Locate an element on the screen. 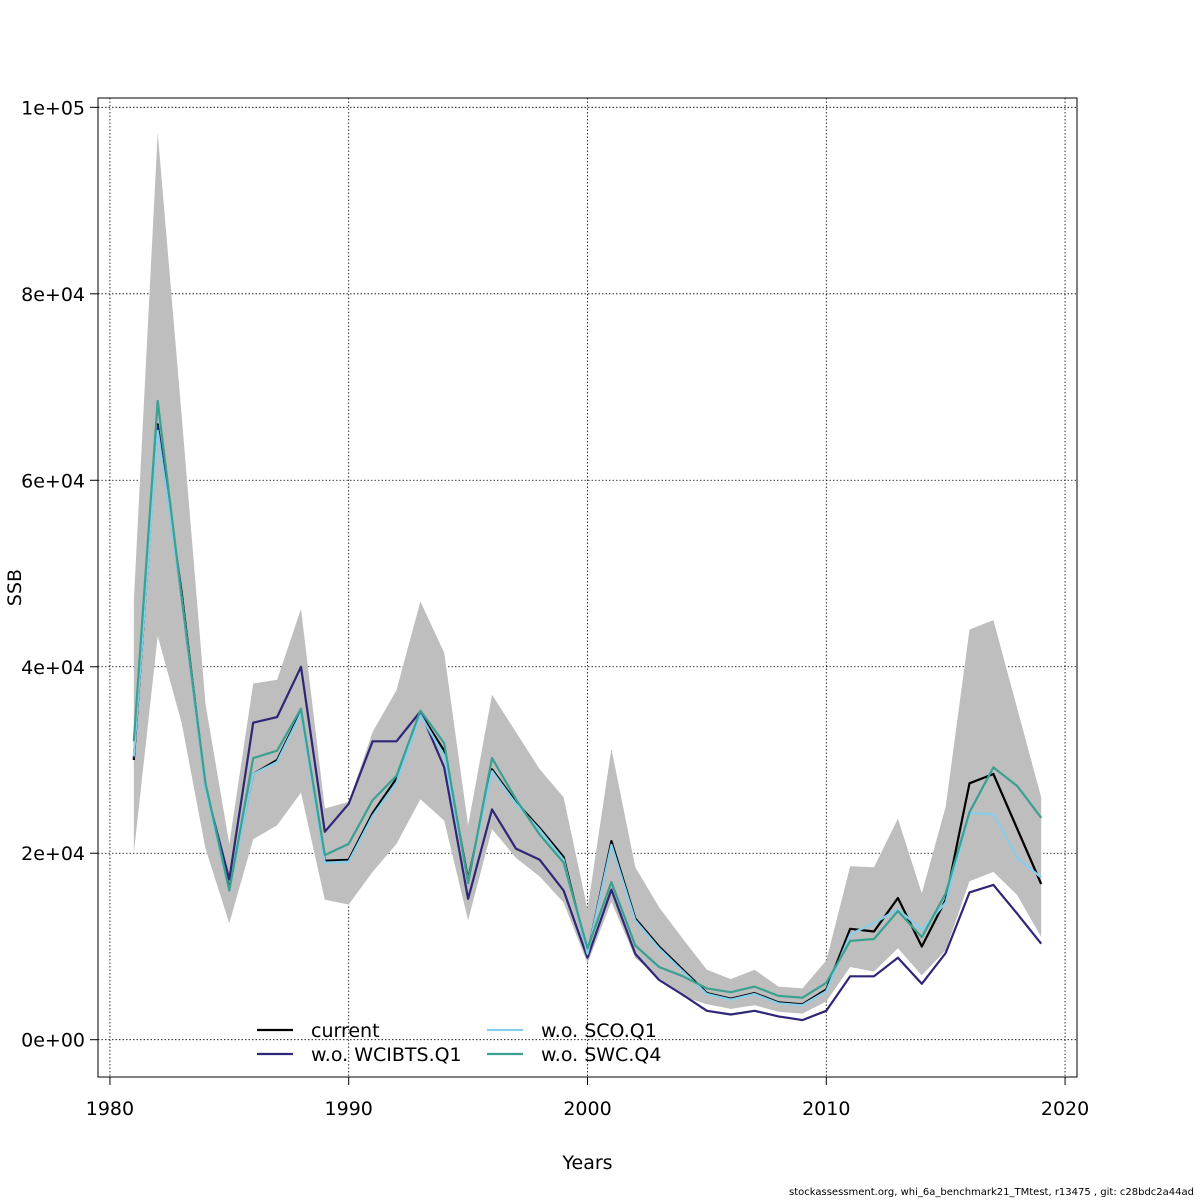  y-axis-title: SSB is located at coordinates (15, 587).